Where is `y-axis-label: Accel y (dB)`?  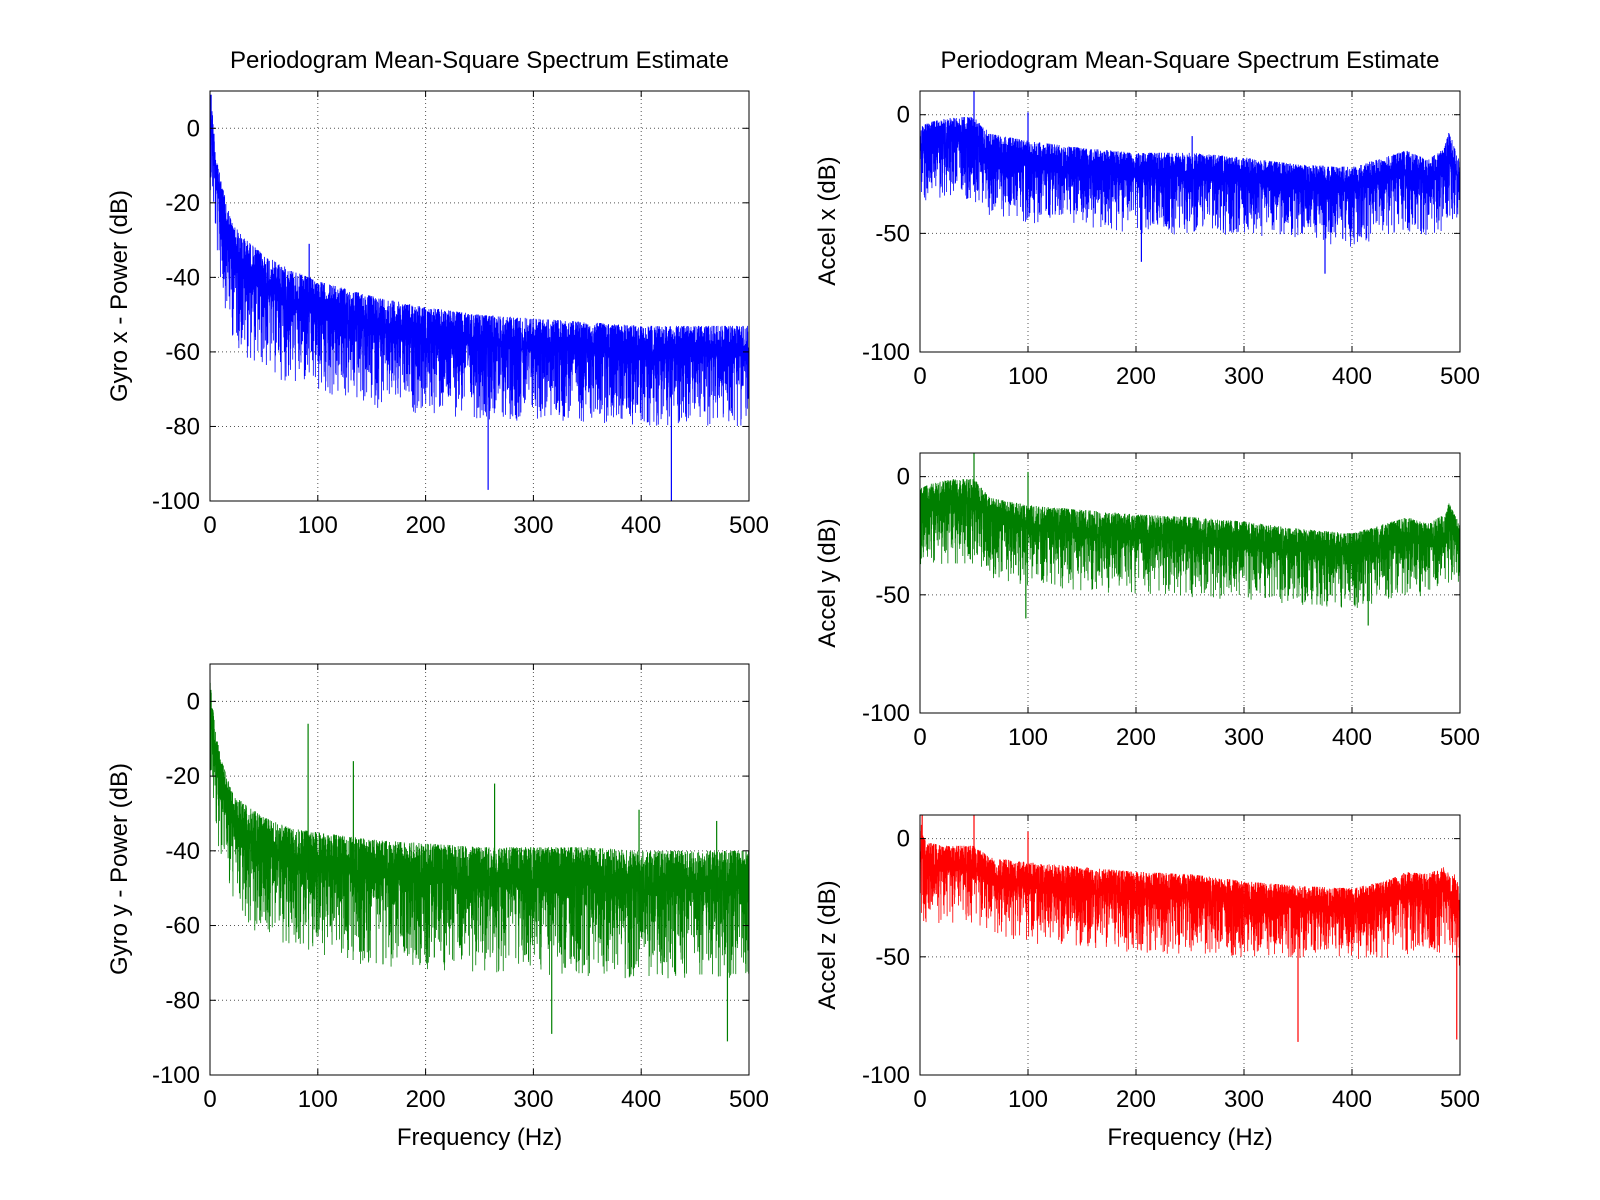 y-axis-label: Accel y (dB) is located at coordinates (827, 582).